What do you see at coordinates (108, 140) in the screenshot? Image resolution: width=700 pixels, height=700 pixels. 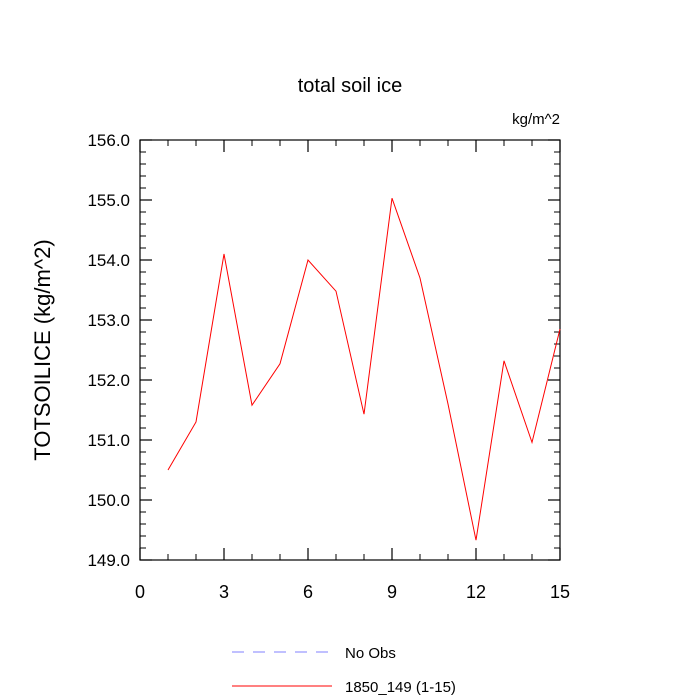 I see `y-tick-label: 156.0` at bounding box center [108, 140].